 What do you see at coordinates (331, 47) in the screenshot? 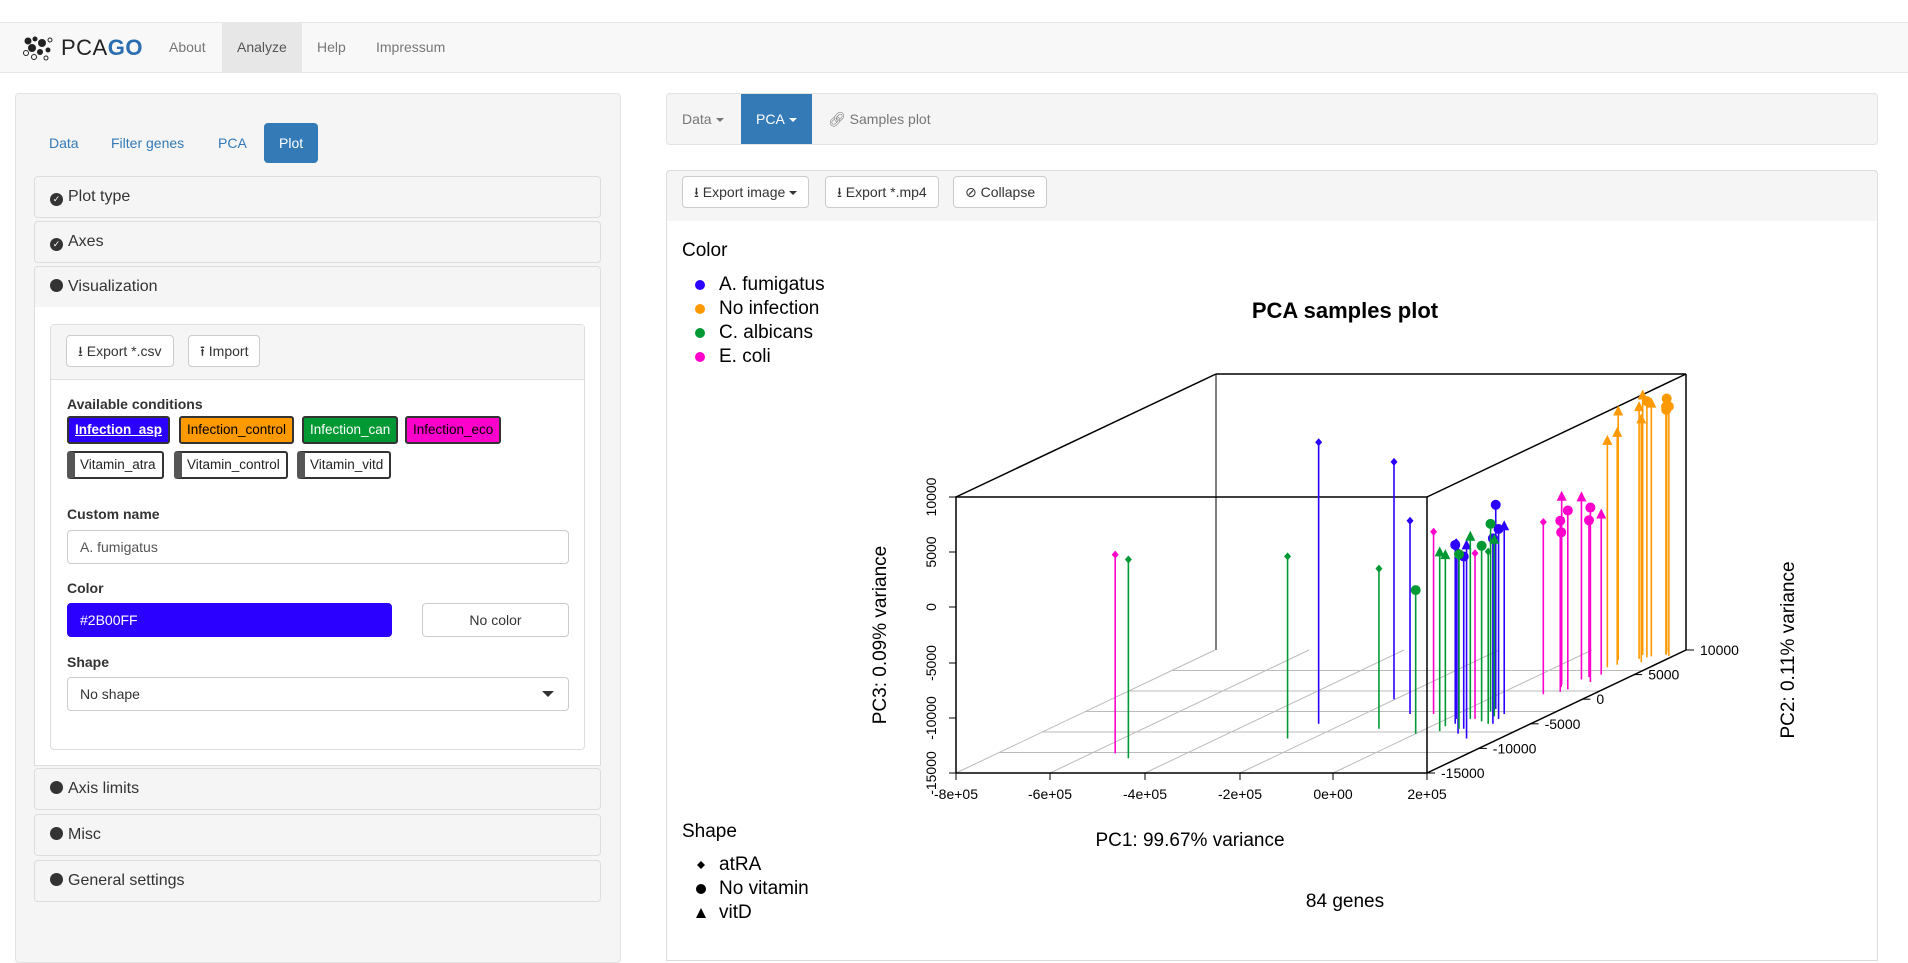
I see `nav-help: Help` at bounding box center [331, 47].